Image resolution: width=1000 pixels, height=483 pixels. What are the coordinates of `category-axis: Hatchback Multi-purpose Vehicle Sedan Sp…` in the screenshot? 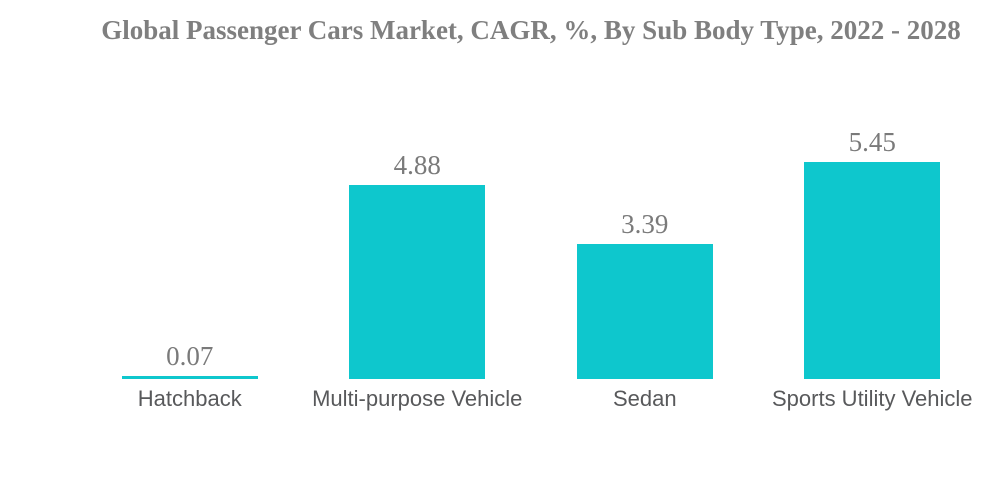 It's located at (531, 398).